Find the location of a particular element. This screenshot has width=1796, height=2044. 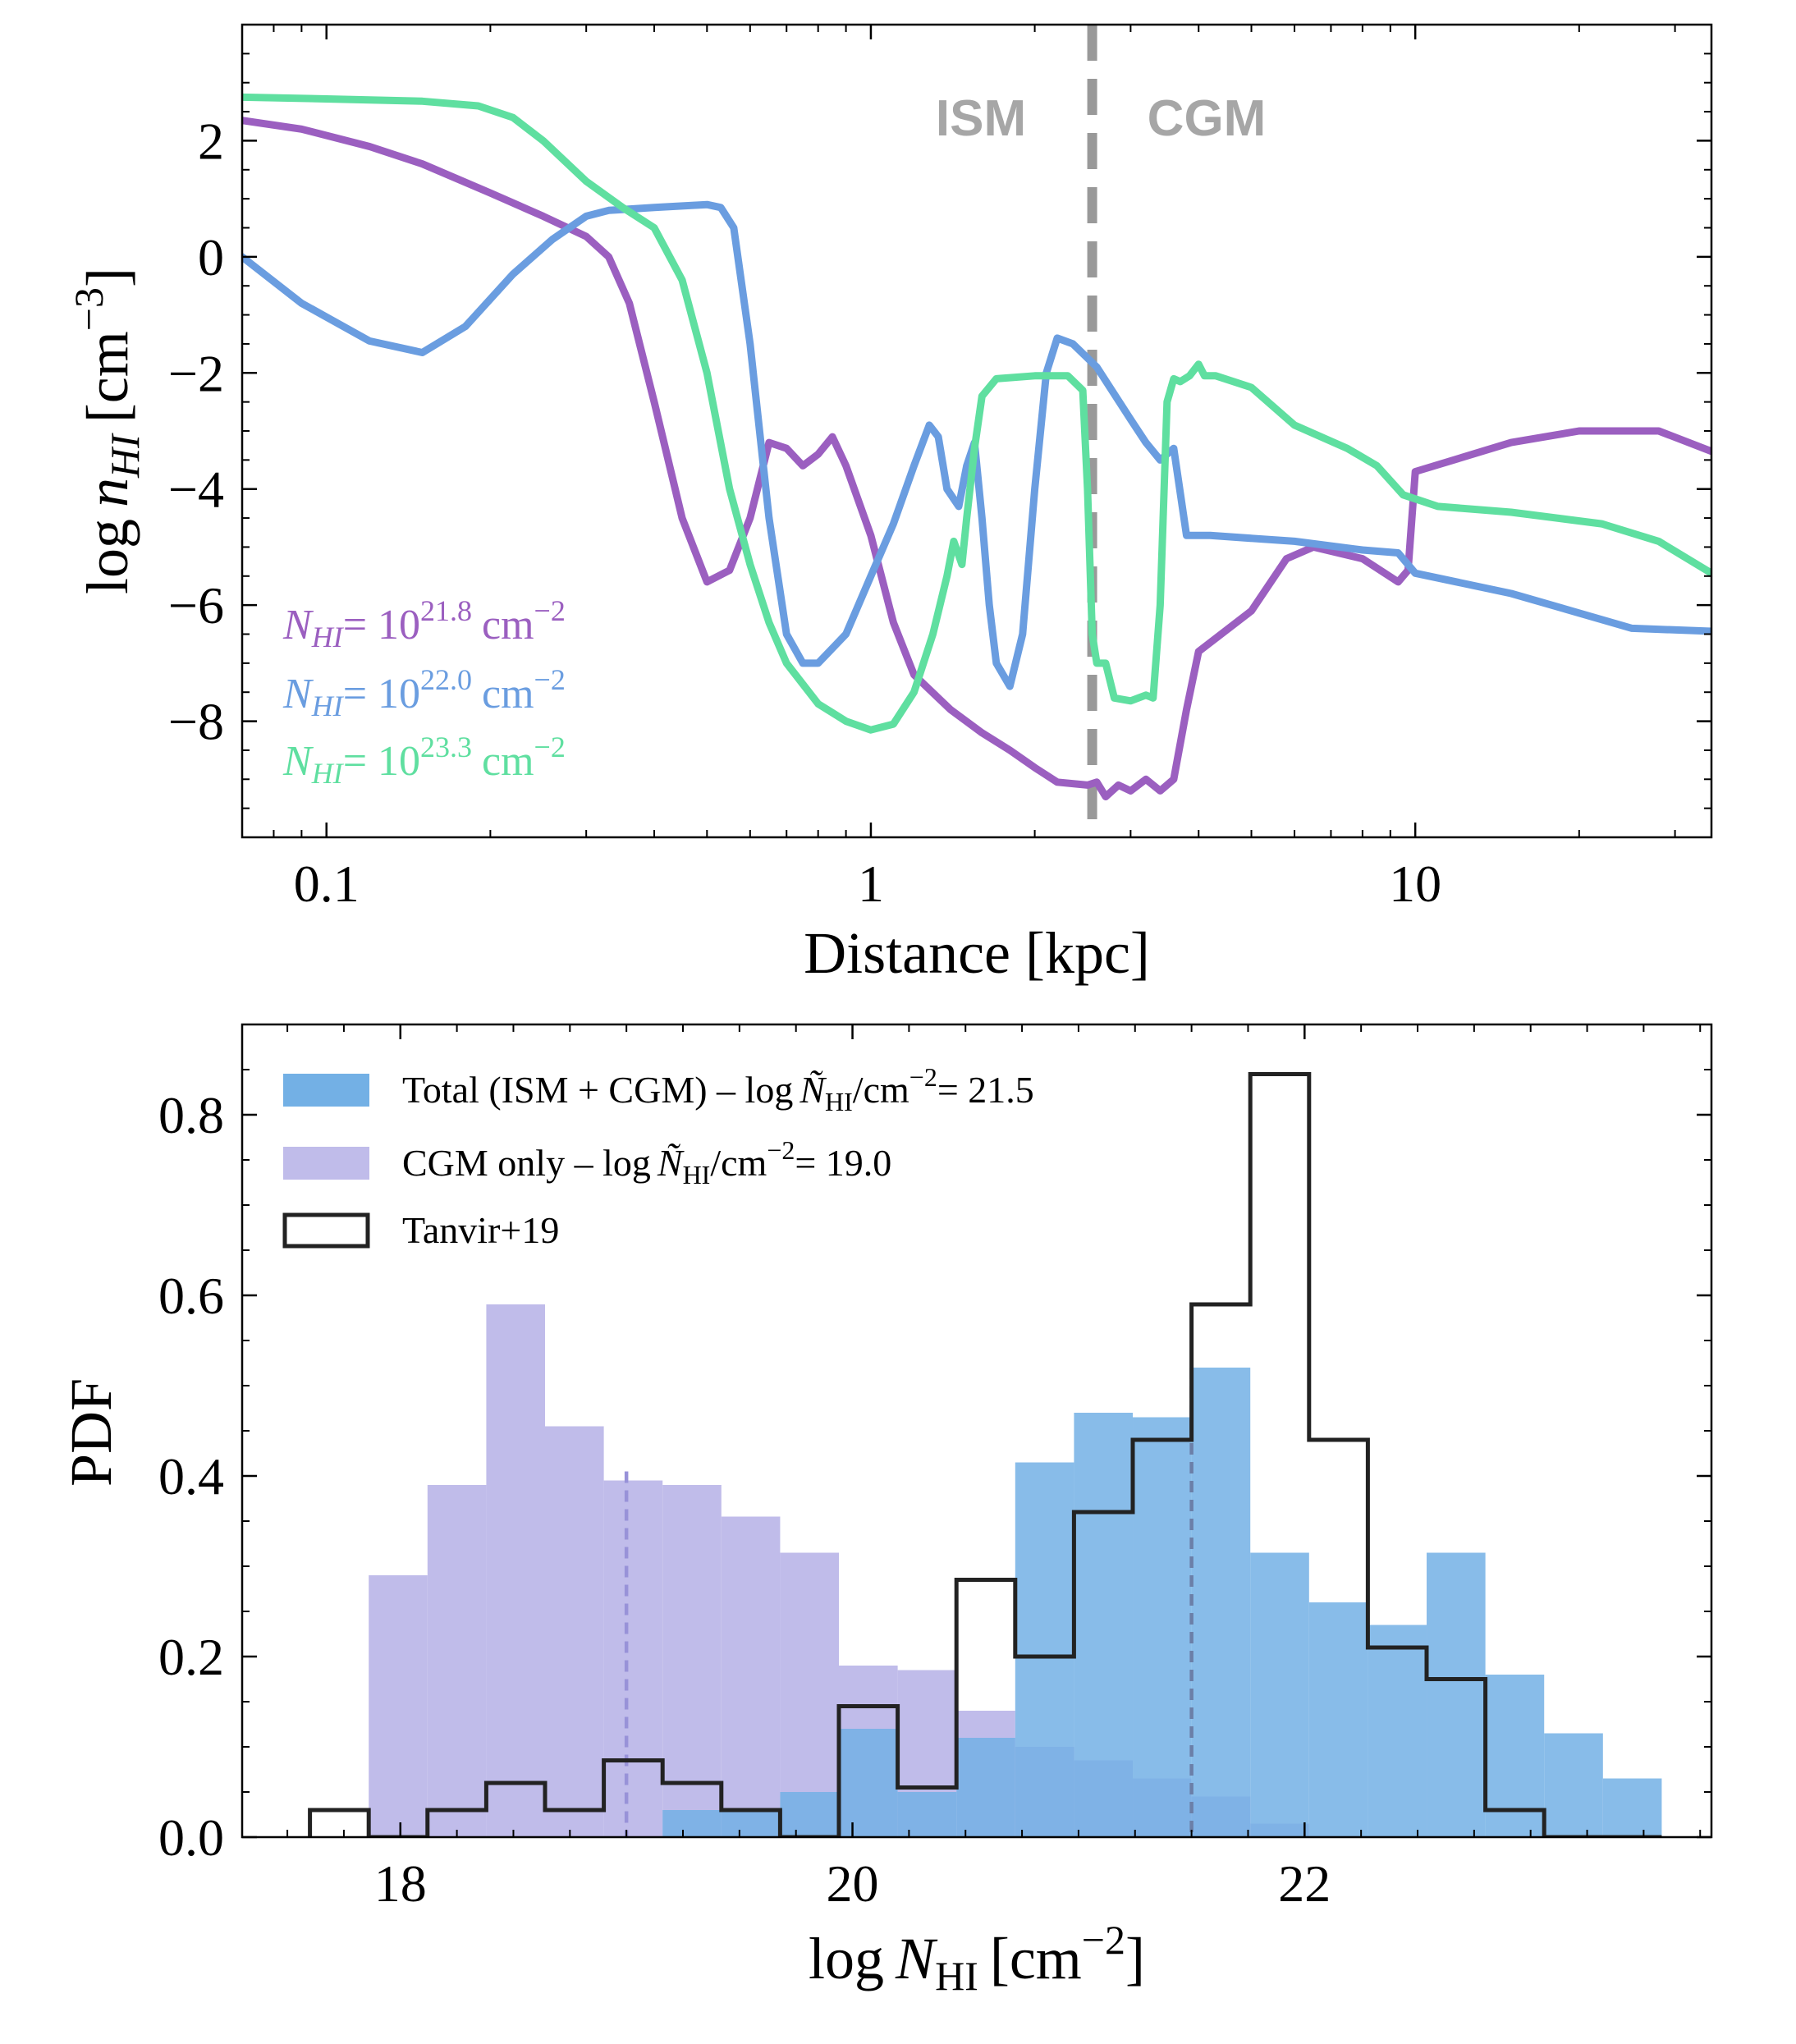

ylabel-log: log is located at coordinates (107, 556).